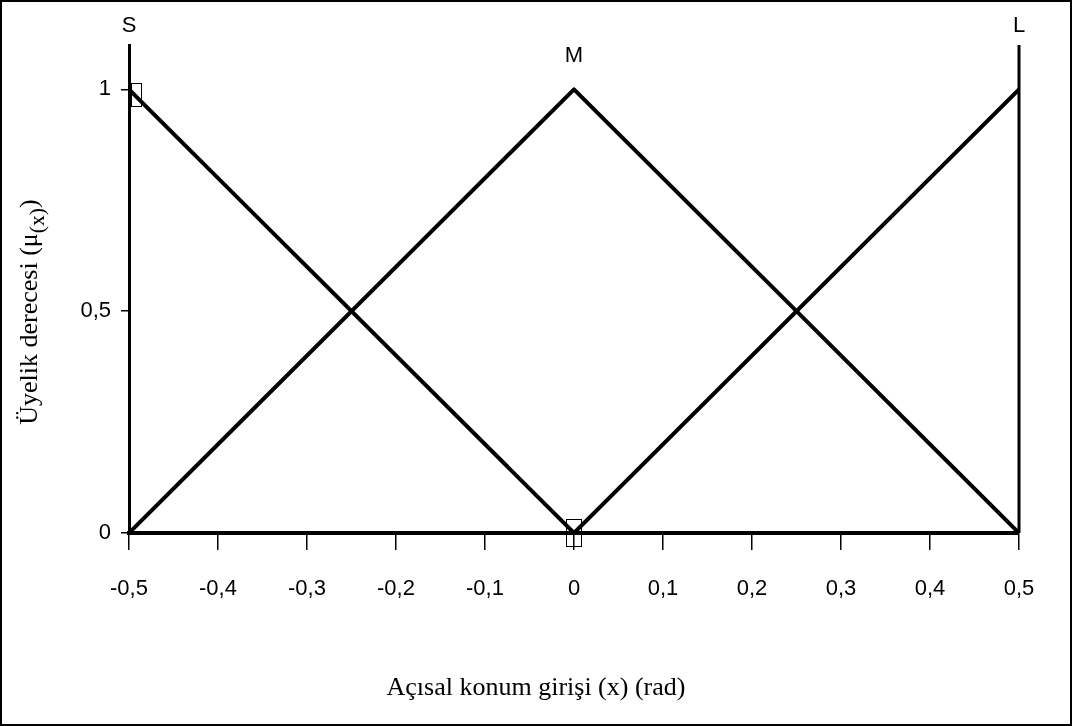 The width and height of the screenshot is (1072, 726). I want to click on x-axis-title: Açısal konum girişi (x) (rad), so click(536, 687).